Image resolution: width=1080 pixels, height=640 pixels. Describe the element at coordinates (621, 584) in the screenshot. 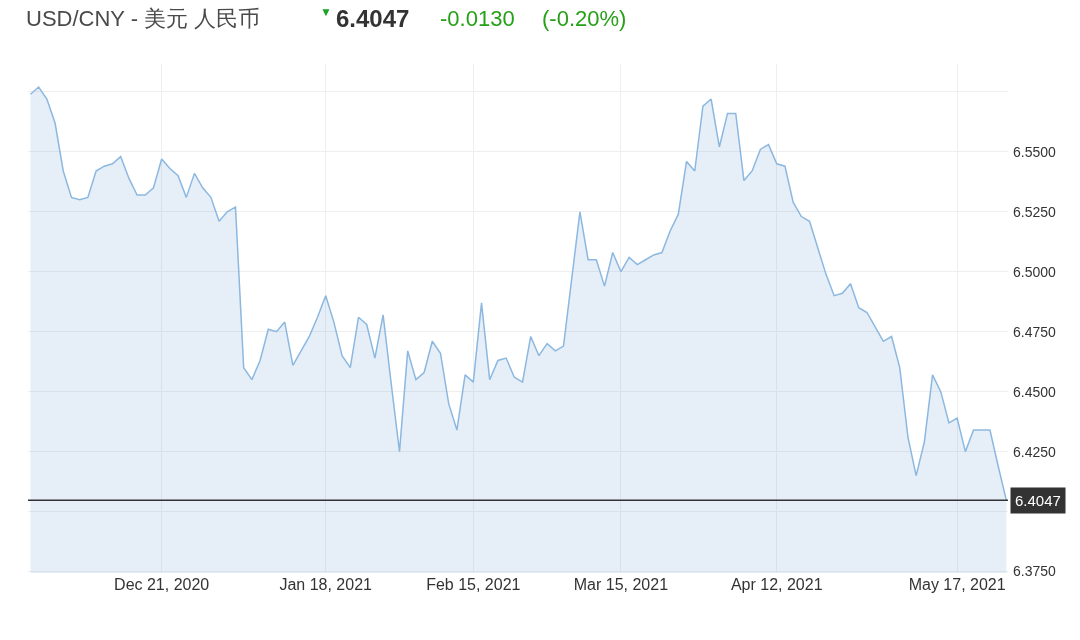

I see `x-tick-label: Mar 15, 2021` at that location.